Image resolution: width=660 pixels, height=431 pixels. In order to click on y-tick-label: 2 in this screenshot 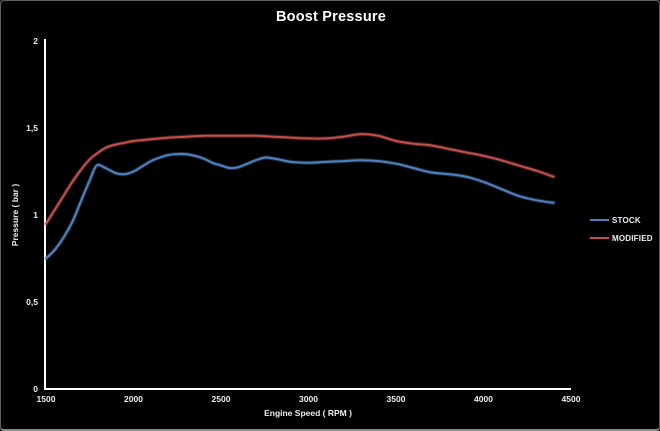, I will do `click(35, 41)`.